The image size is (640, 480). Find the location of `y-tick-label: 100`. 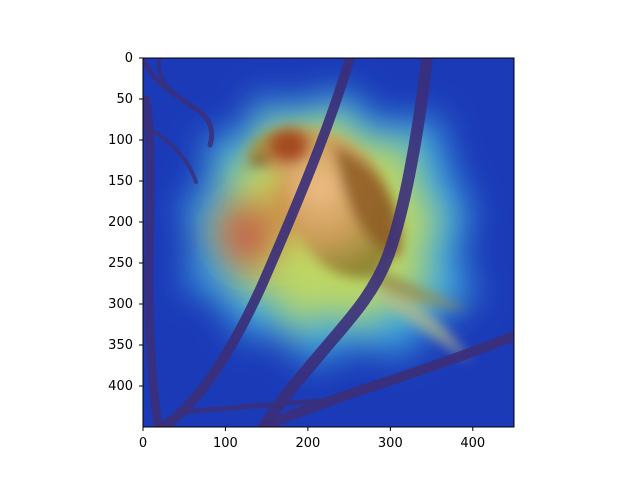

y-tick-label: 100 is located at coordinates (120, 140).